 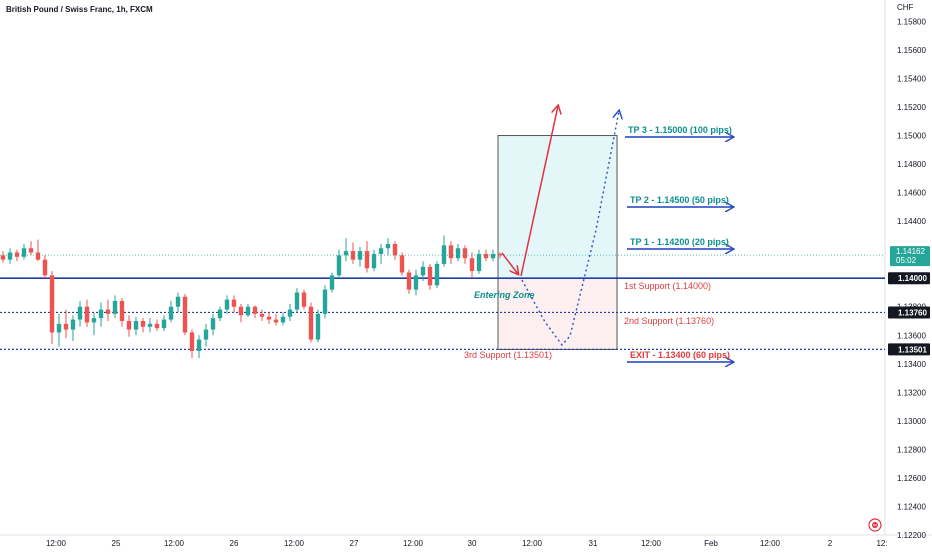 What do you see at coordinates (679, 242) in the screenshot?
I see `tp1-label: TP 1 - 1.14200 (20 pips)` at bounding box center [679, 242].